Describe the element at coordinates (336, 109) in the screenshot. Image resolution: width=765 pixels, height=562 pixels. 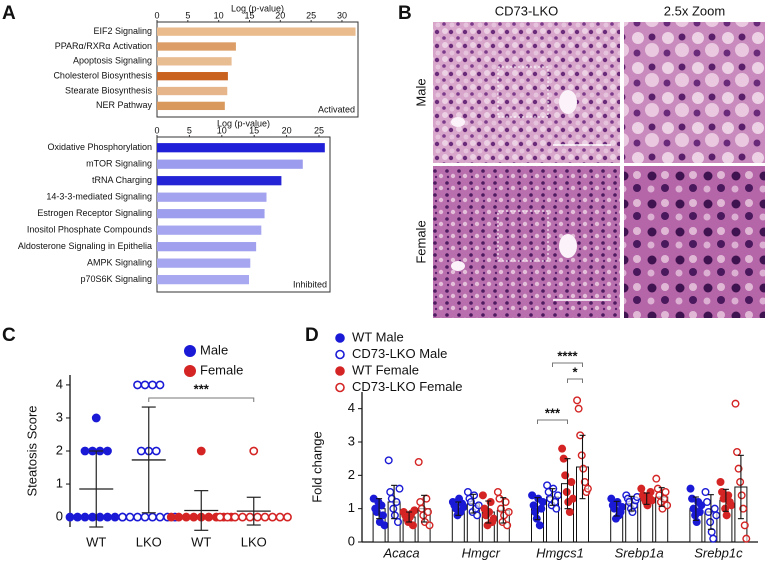
I see `annotation: Activated` at that location.